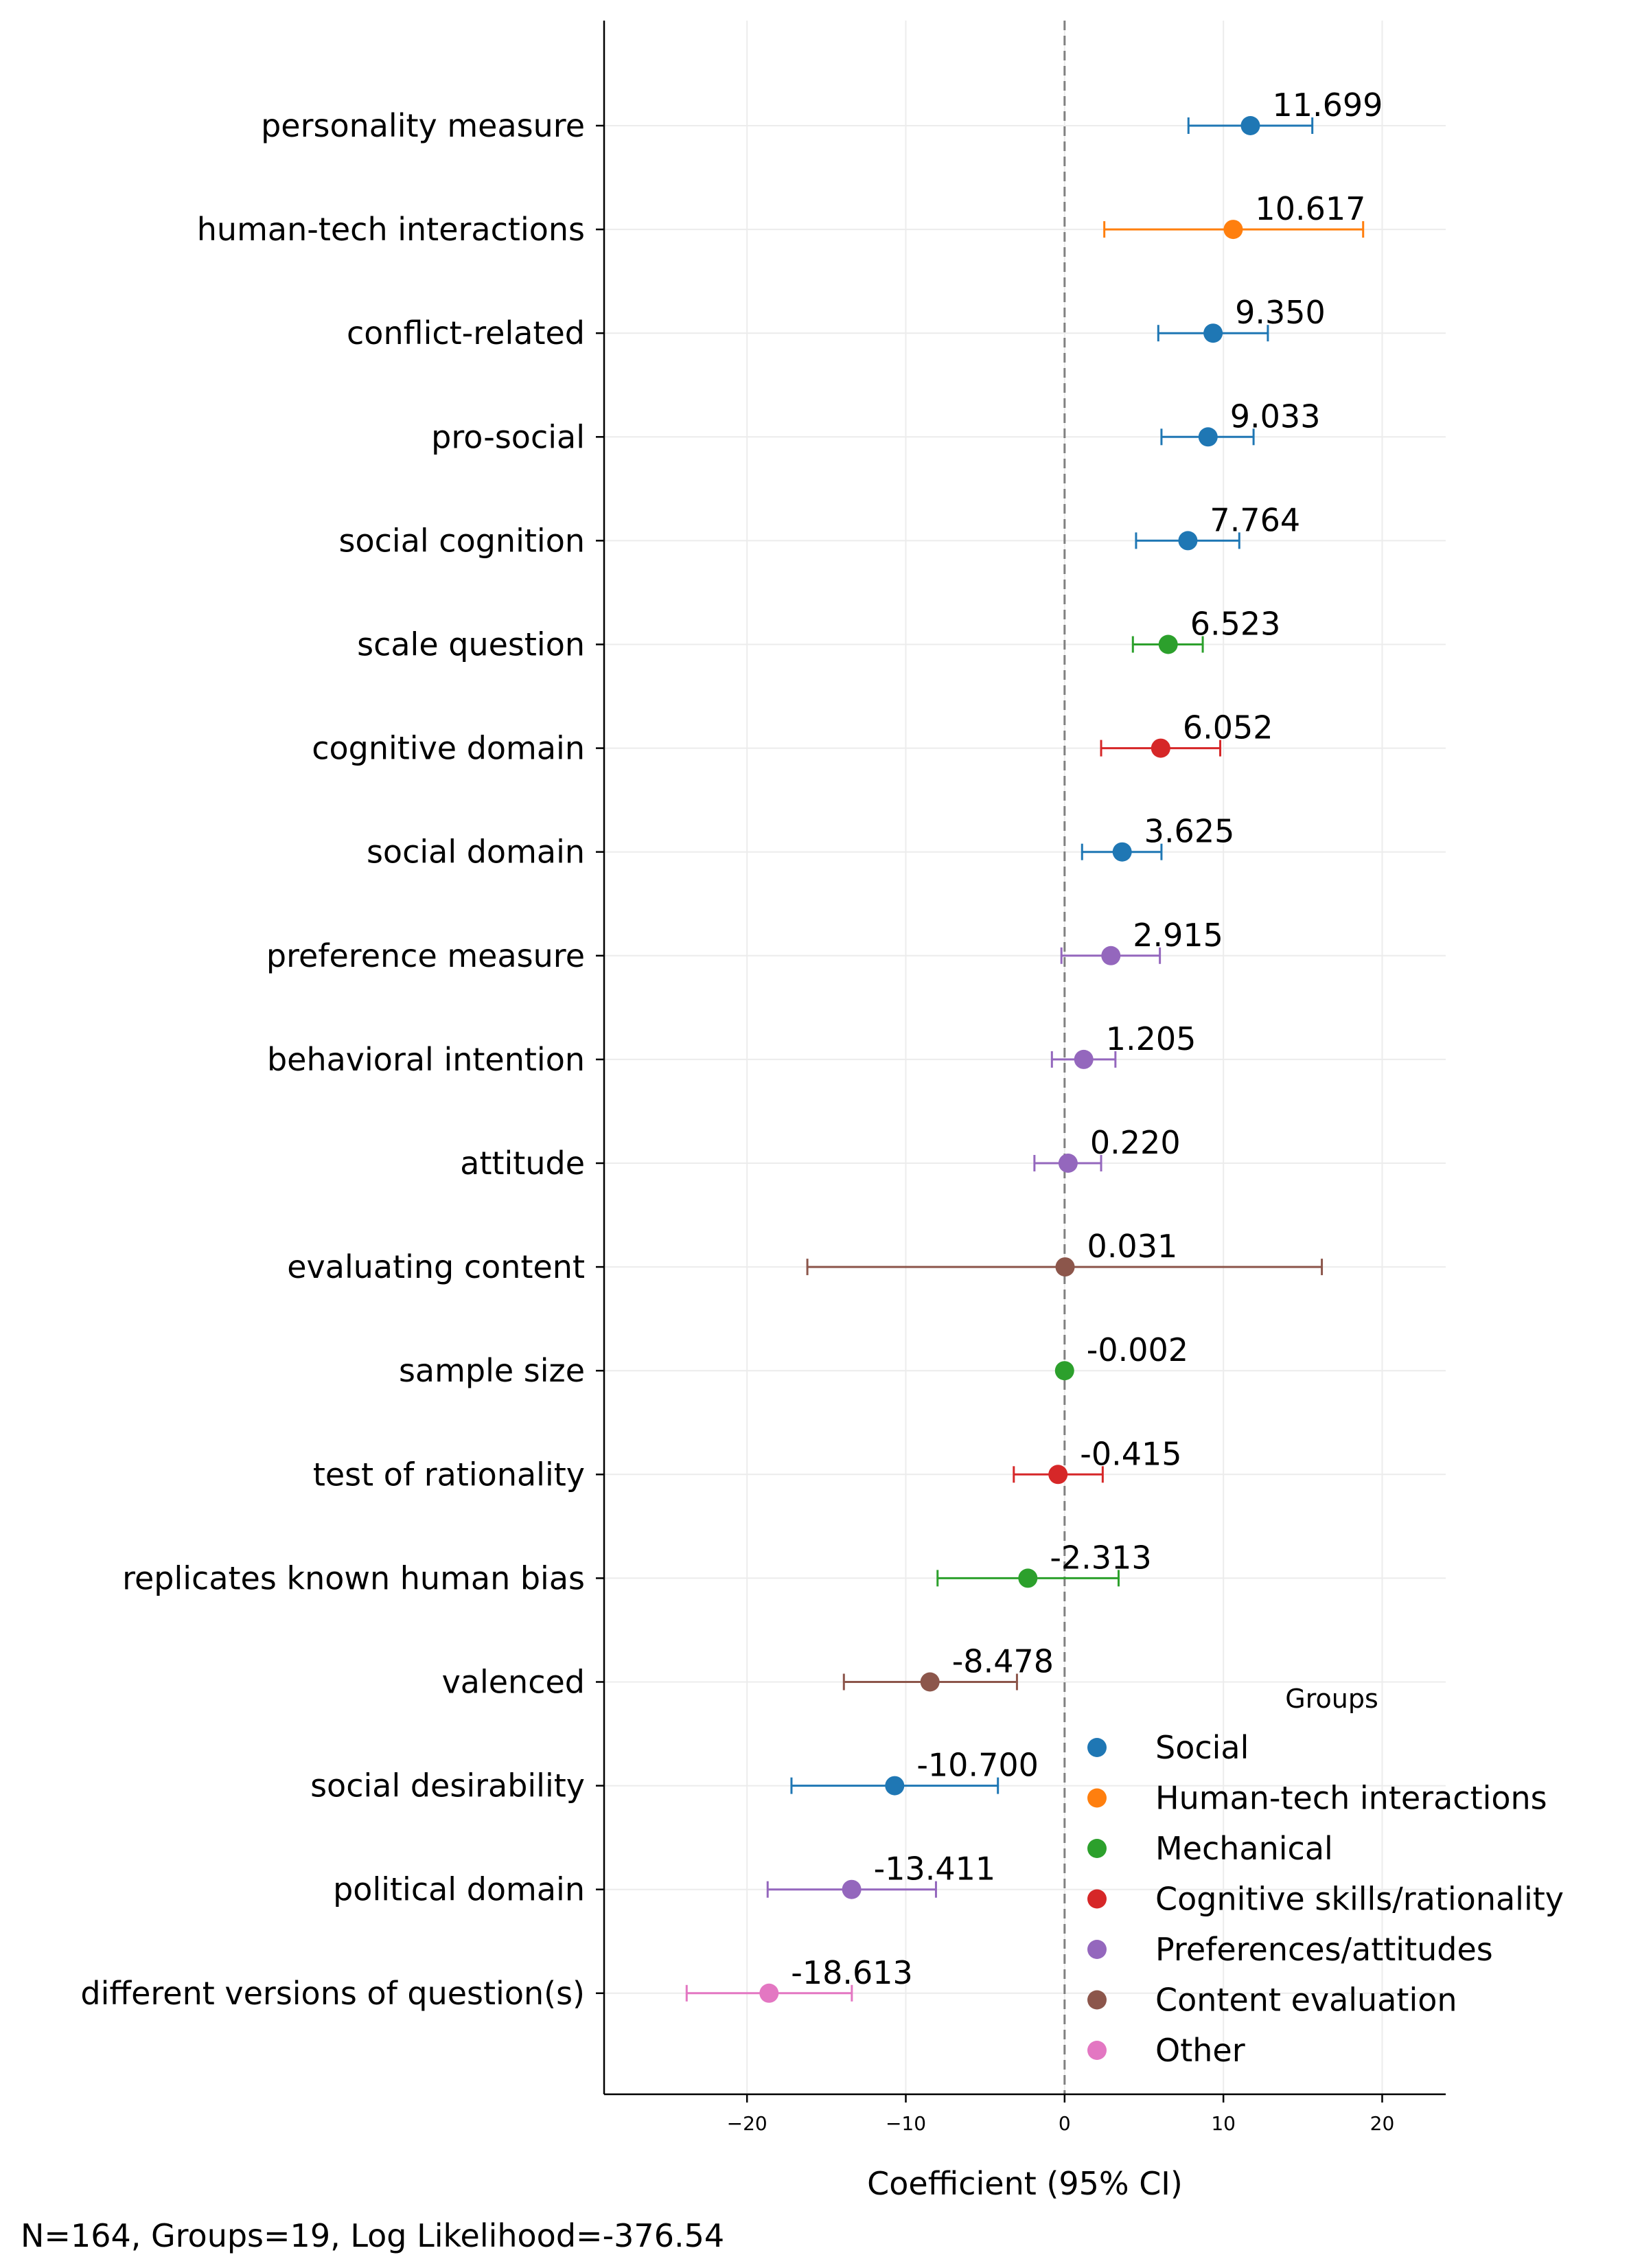  What do you see at coordinates (1200, 2050) in the screenshot?
I see `legend-item-label: Other` at bounding box center [1200, 2050].